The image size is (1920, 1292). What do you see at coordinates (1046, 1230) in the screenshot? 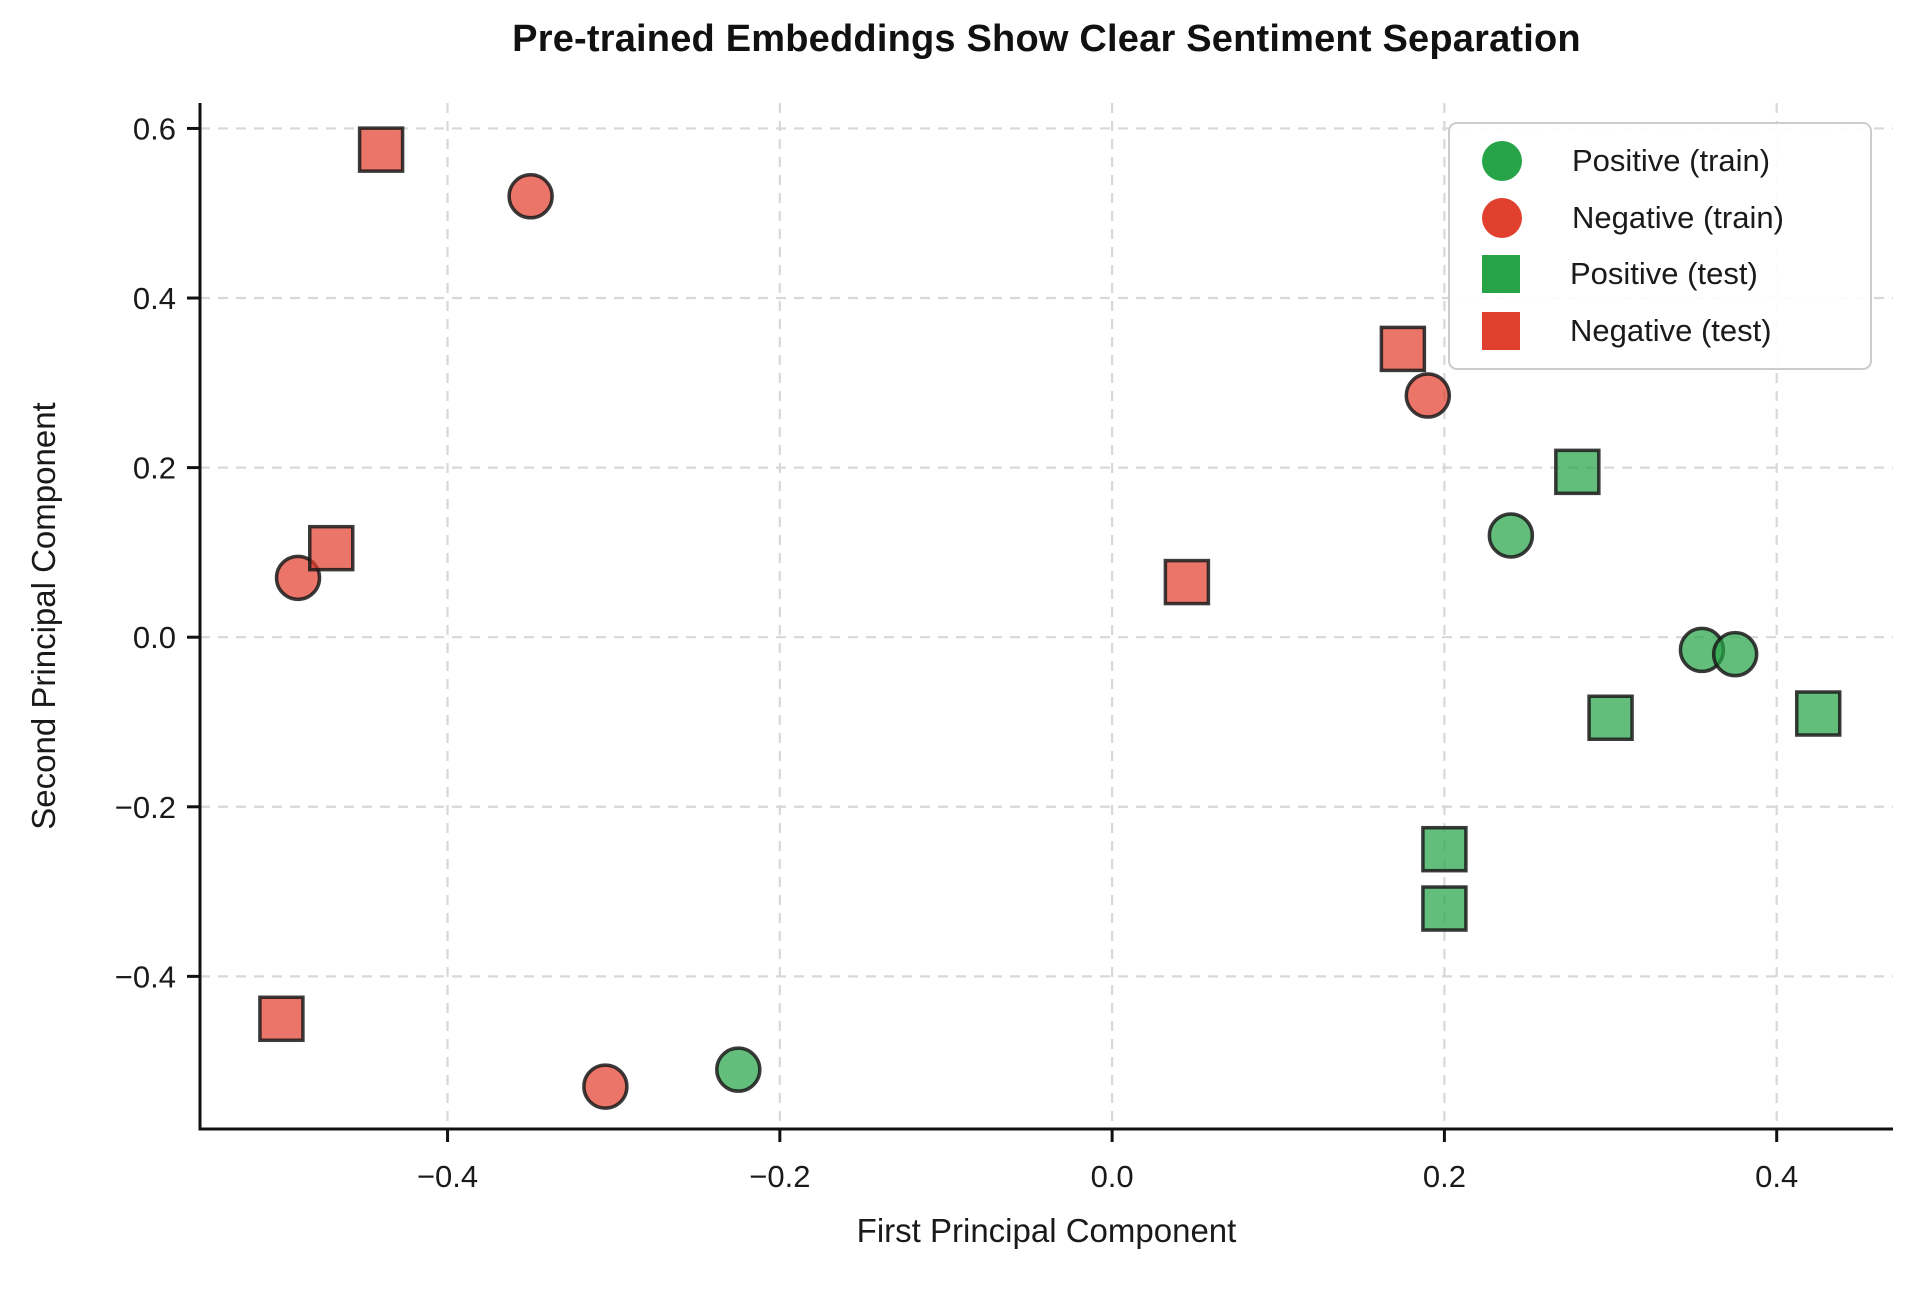
I see `x-axis-label: First Principal Component` at bounding box center [1046, 1230].